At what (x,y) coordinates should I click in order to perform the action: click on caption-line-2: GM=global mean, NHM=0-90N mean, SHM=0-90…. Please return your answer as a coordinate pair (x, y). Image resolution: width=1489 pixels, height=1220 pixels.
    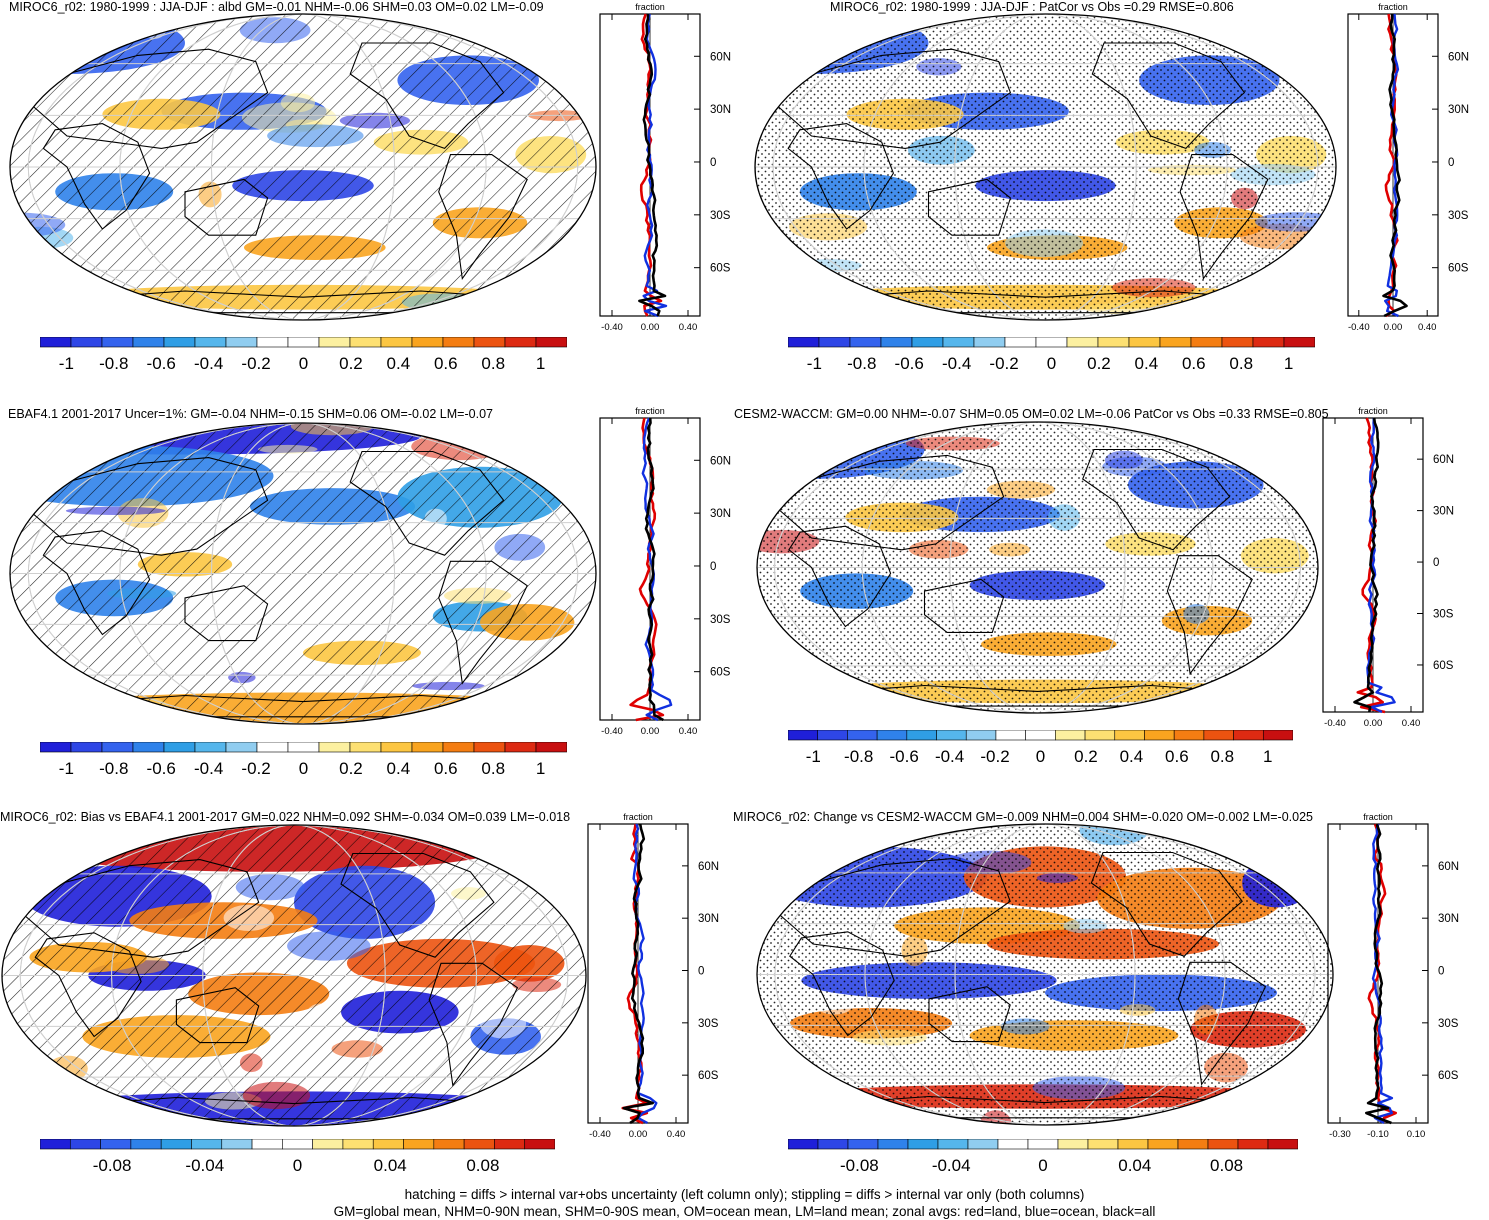
    Looking at the image, I should click on (744, 1211).